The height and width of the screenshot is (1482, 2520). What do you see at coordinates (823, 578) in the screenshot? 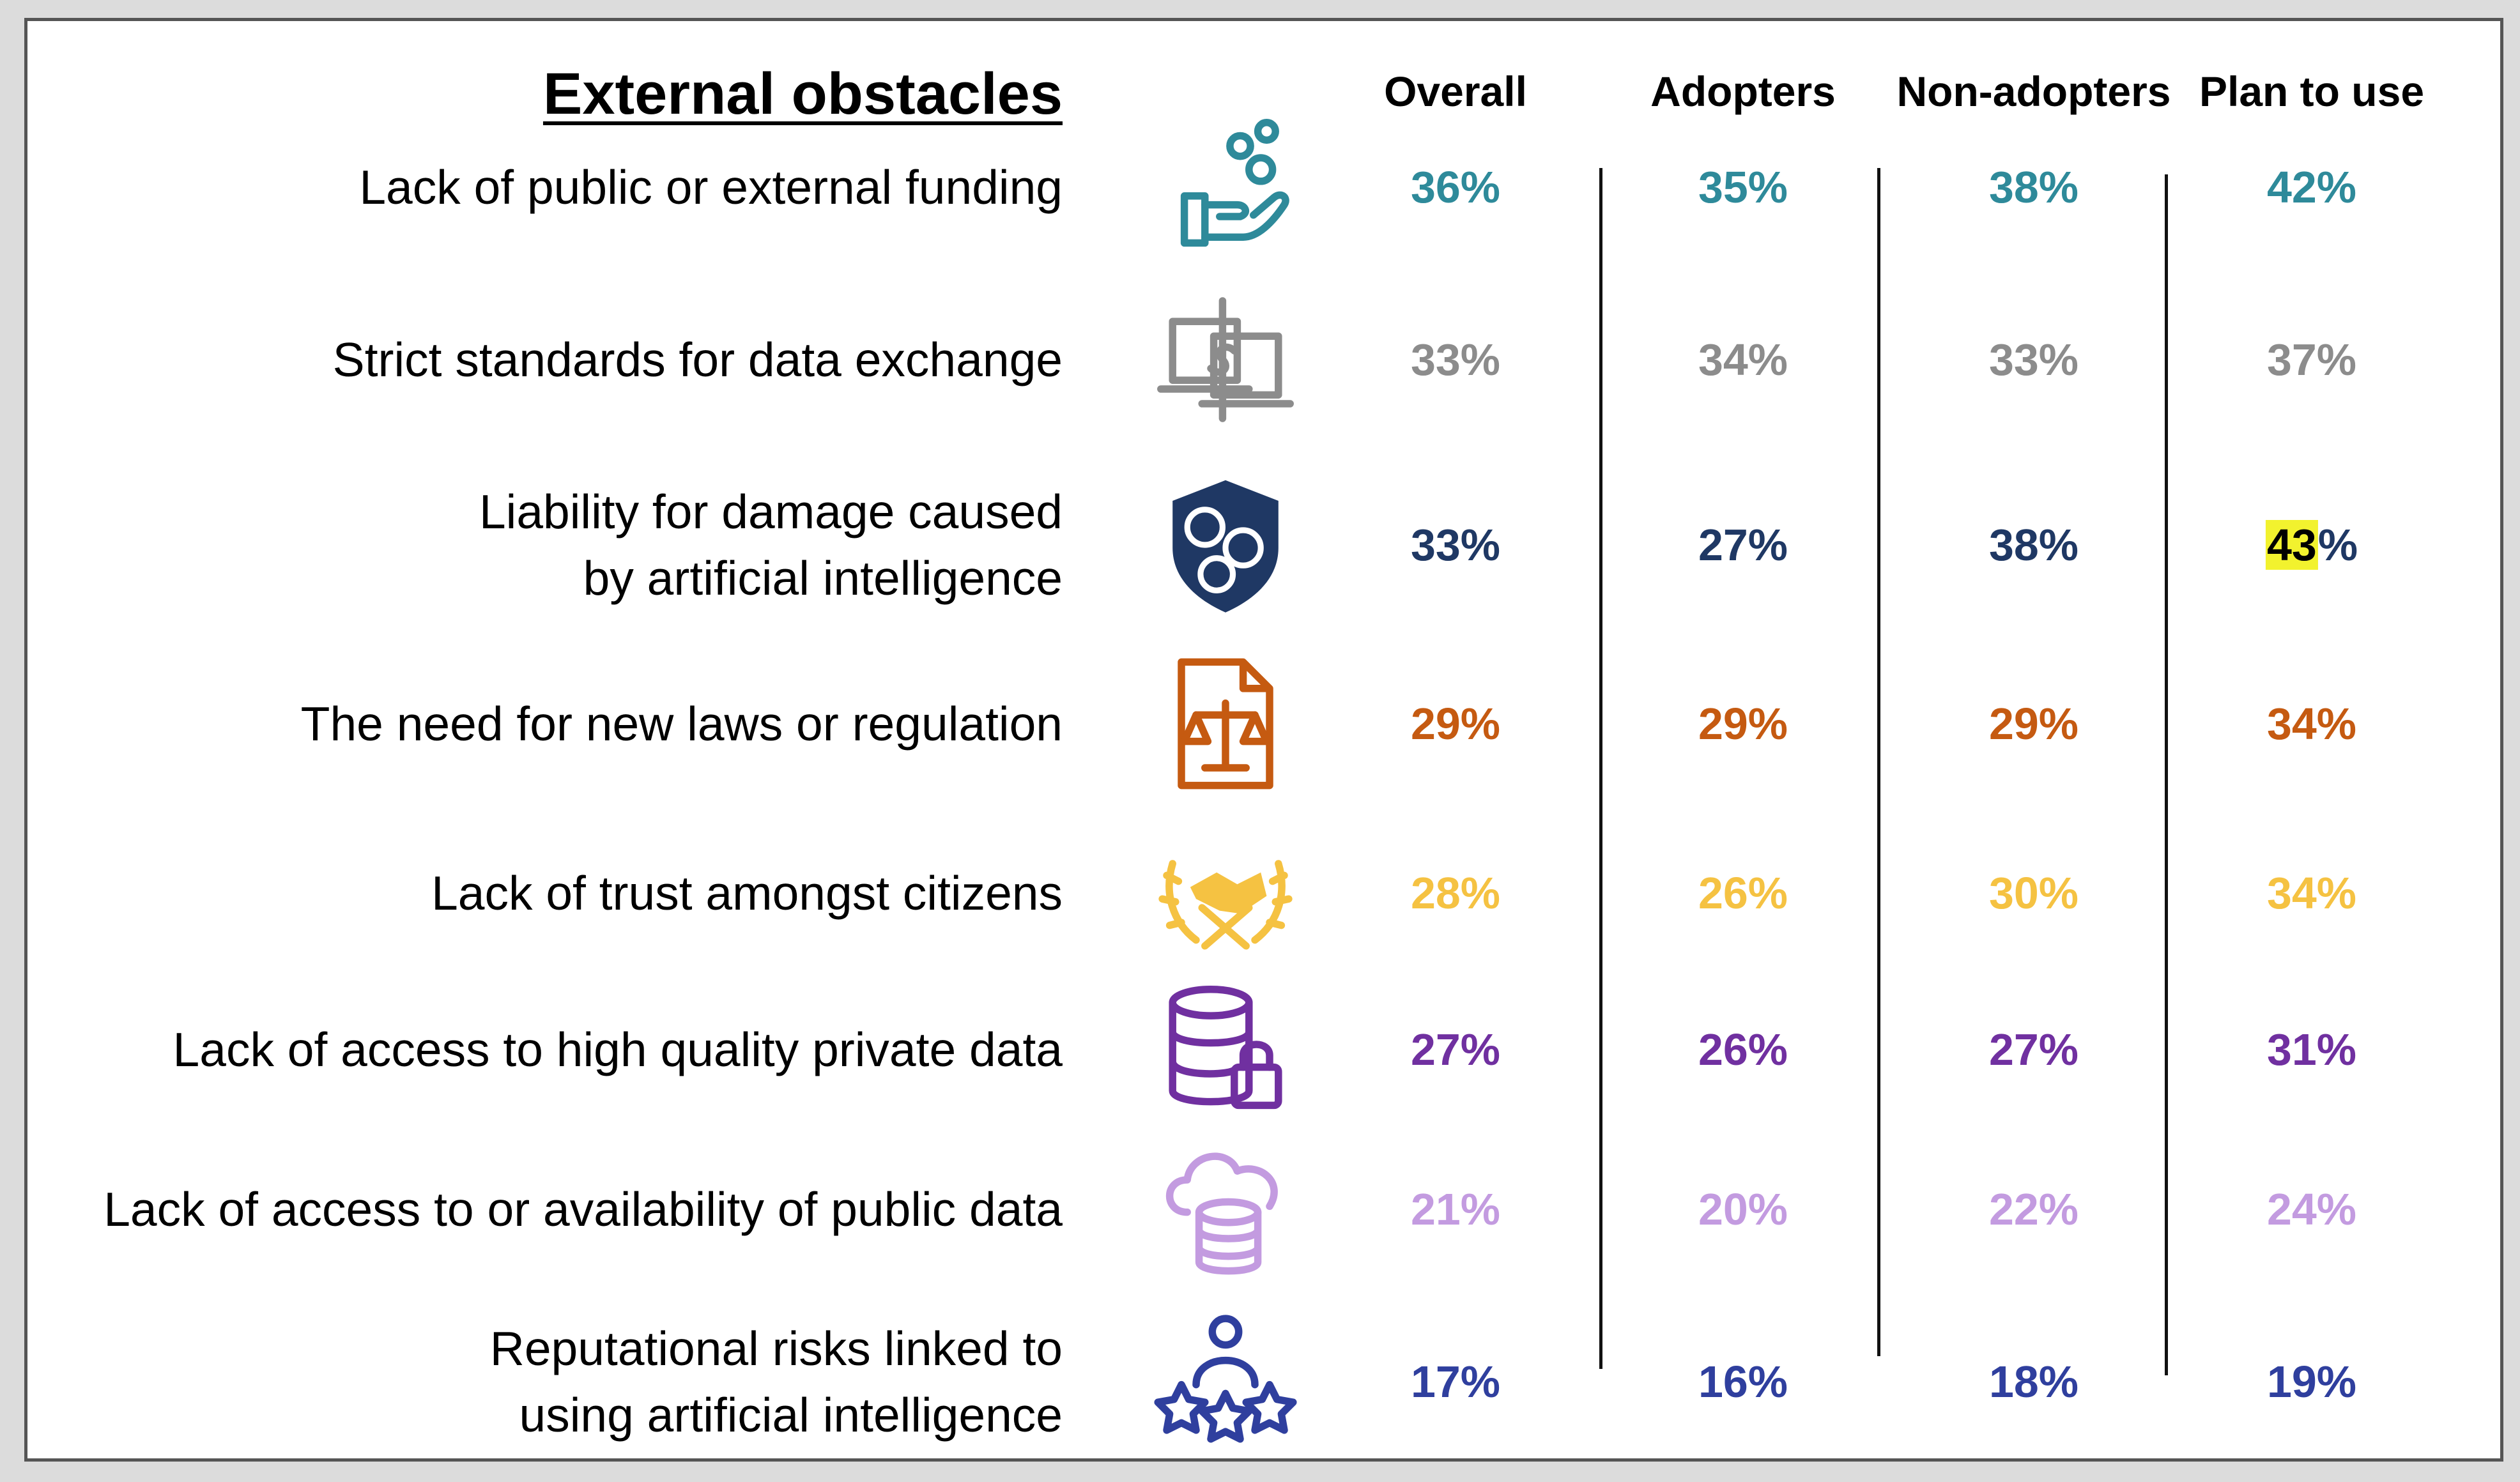
I see `row-label-line: by artificial intelligence` at bounding box center [823, 578].